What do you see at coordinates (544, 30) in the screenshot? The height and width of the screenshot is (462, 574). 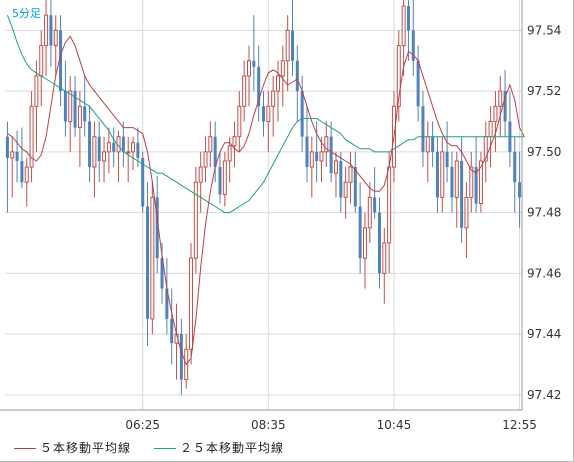 I see `y-tick-label: 97.54` at bounding box center [544, 30].